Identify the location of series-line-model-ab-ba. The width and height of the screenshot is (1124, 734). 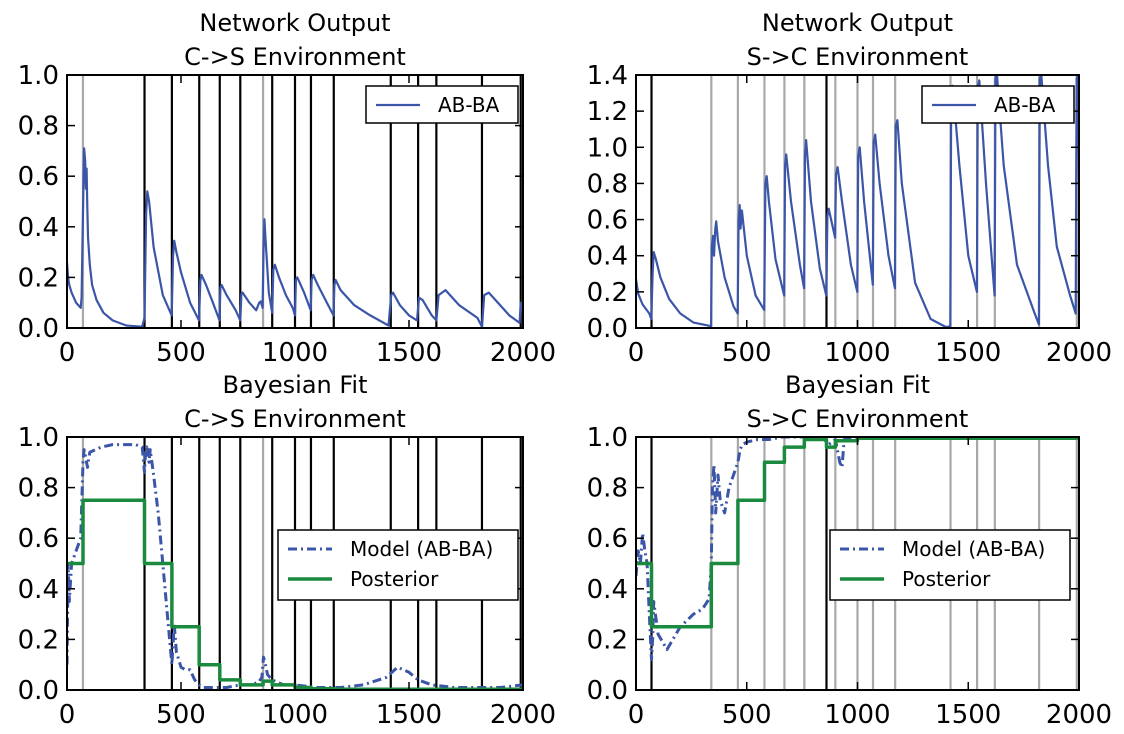
(857, 549).